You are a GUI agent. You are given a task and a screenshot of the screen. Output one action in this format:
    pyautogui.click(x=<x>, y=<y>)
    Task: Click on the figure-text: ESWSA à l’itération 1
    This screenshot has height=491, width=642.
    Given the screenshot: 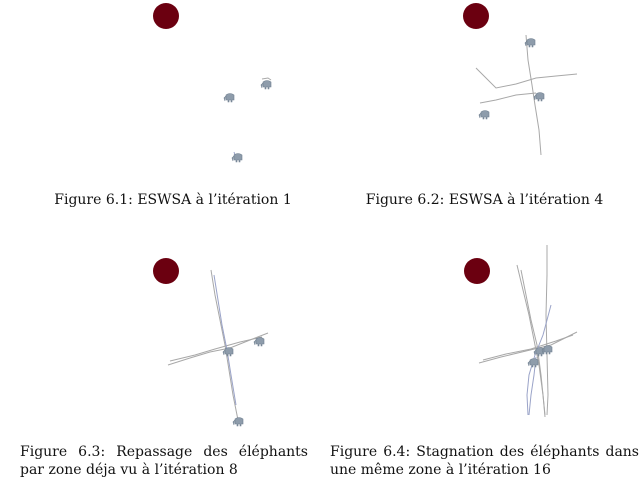 What is the action you would take?
    pyautogui.click(x=214, y=200)
    